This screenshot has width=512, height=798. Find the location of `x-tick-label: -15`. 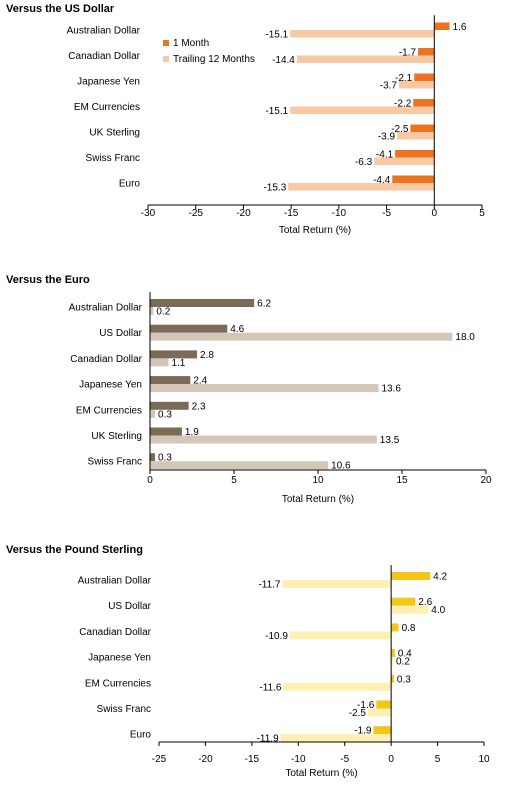

x-tick-label: -15 is located at coordinates (291, 213).